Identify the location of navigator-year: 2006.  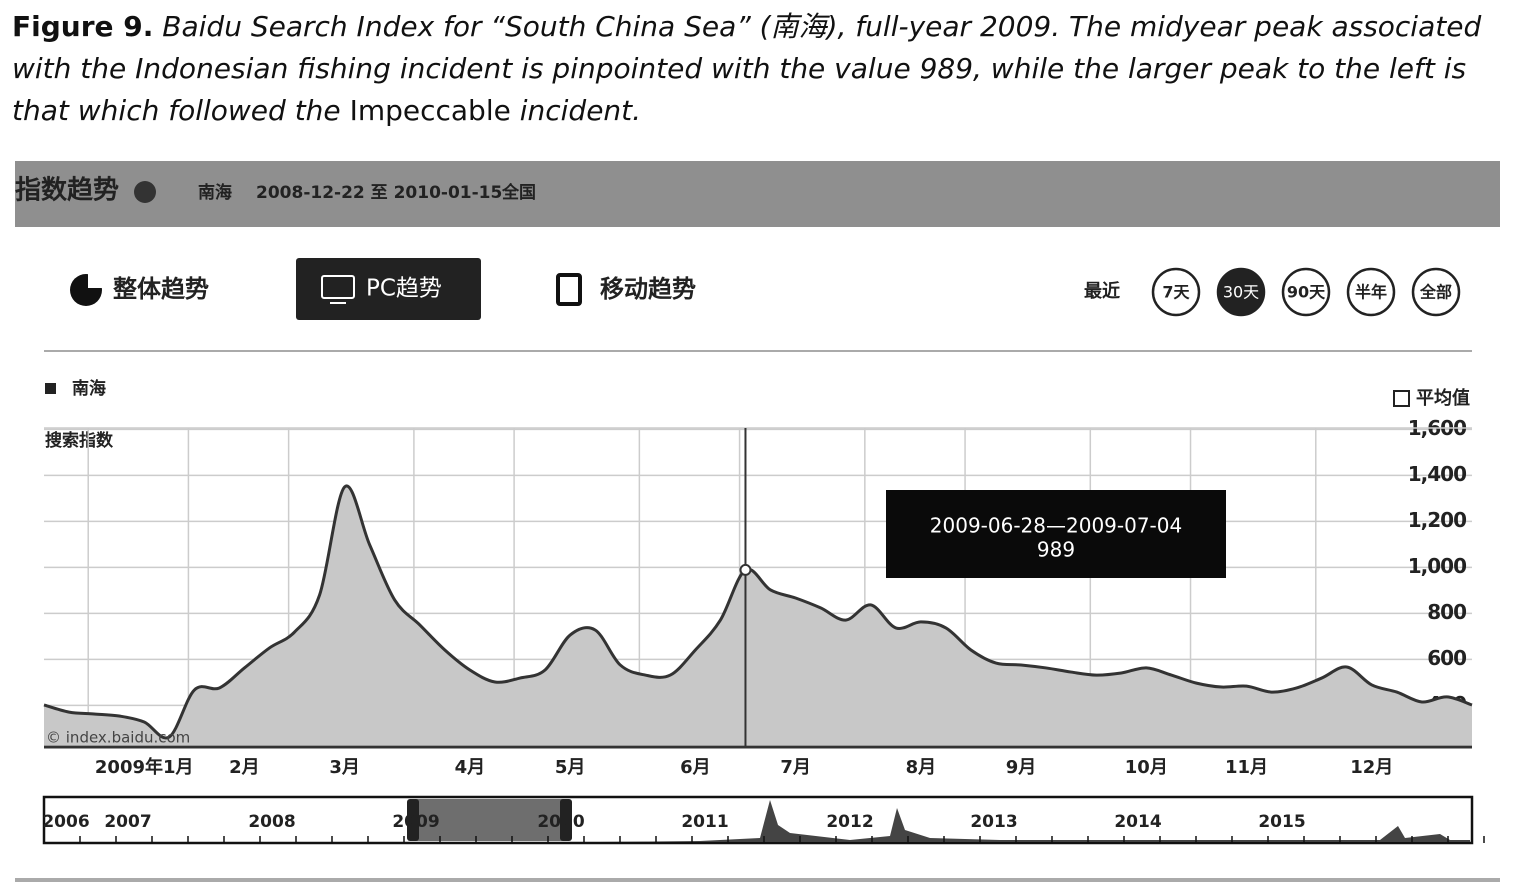
(65, 822).